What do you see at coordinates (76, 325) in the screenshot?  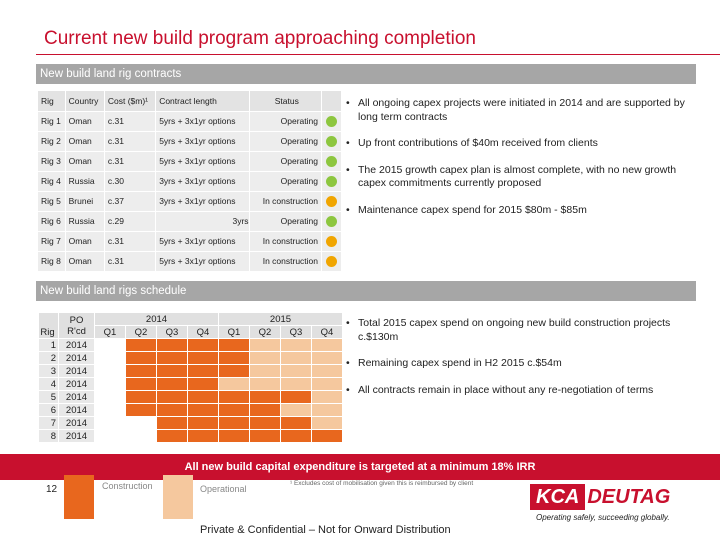 I see `schedule-po-header: PO R'cd` at bounding box center [76, 325].